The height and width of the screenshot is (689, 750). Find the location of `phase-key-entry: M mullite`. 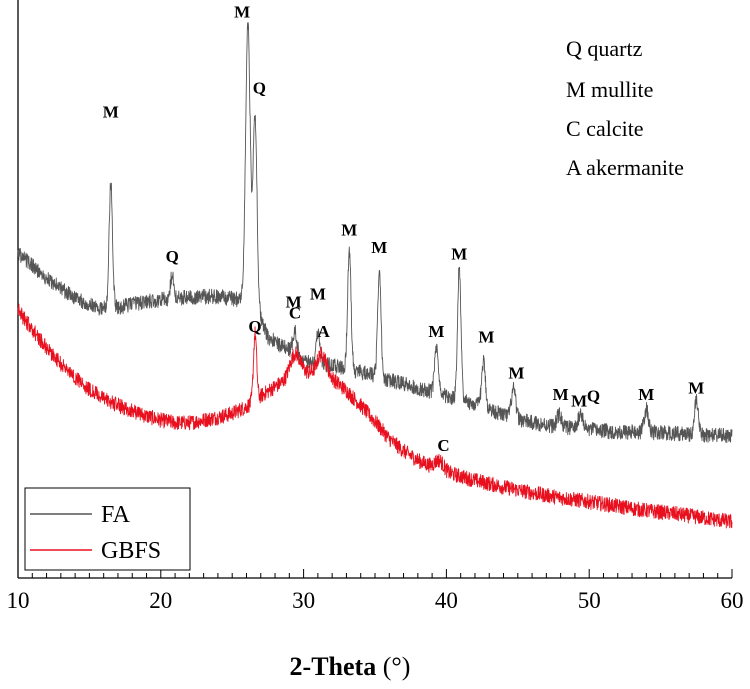

phase-key-entry: M mullite is located at coordinates (609, 89).